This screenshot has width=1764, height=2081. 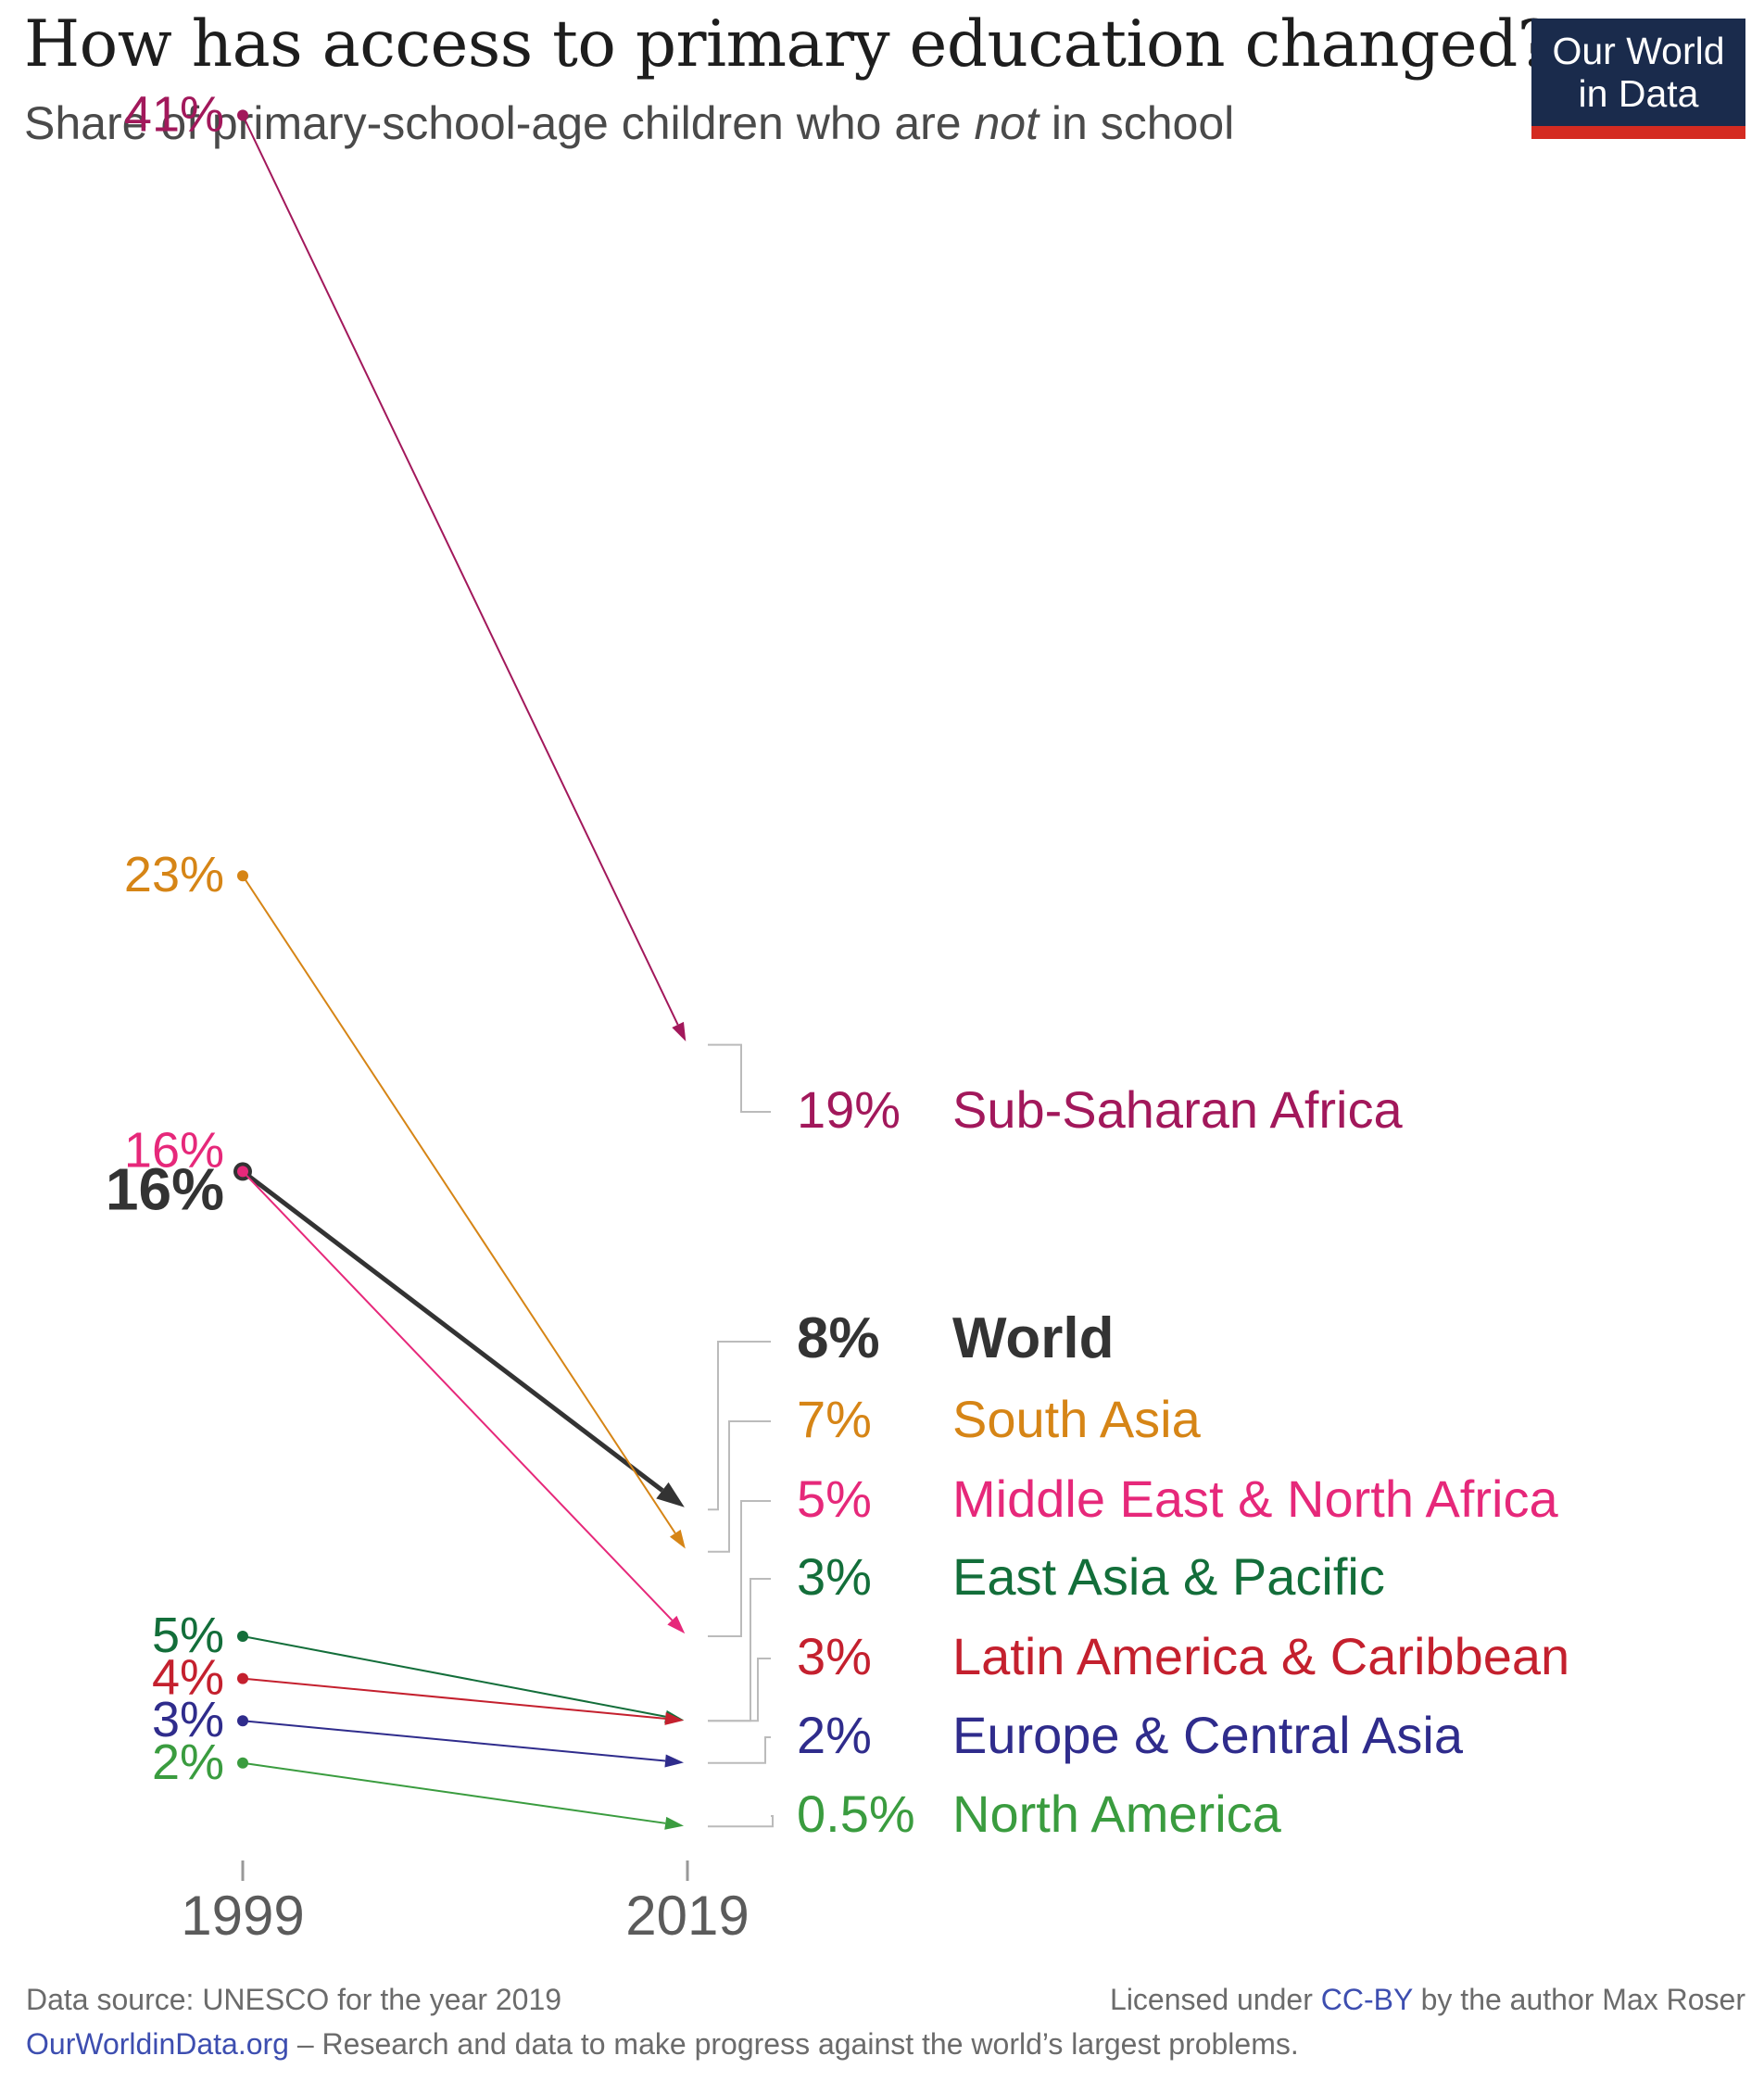 What do you see at coordinates (1638, 93) in the screenshot?
I see `logo-line-2: in Data` at bounding box center [1638, 93].